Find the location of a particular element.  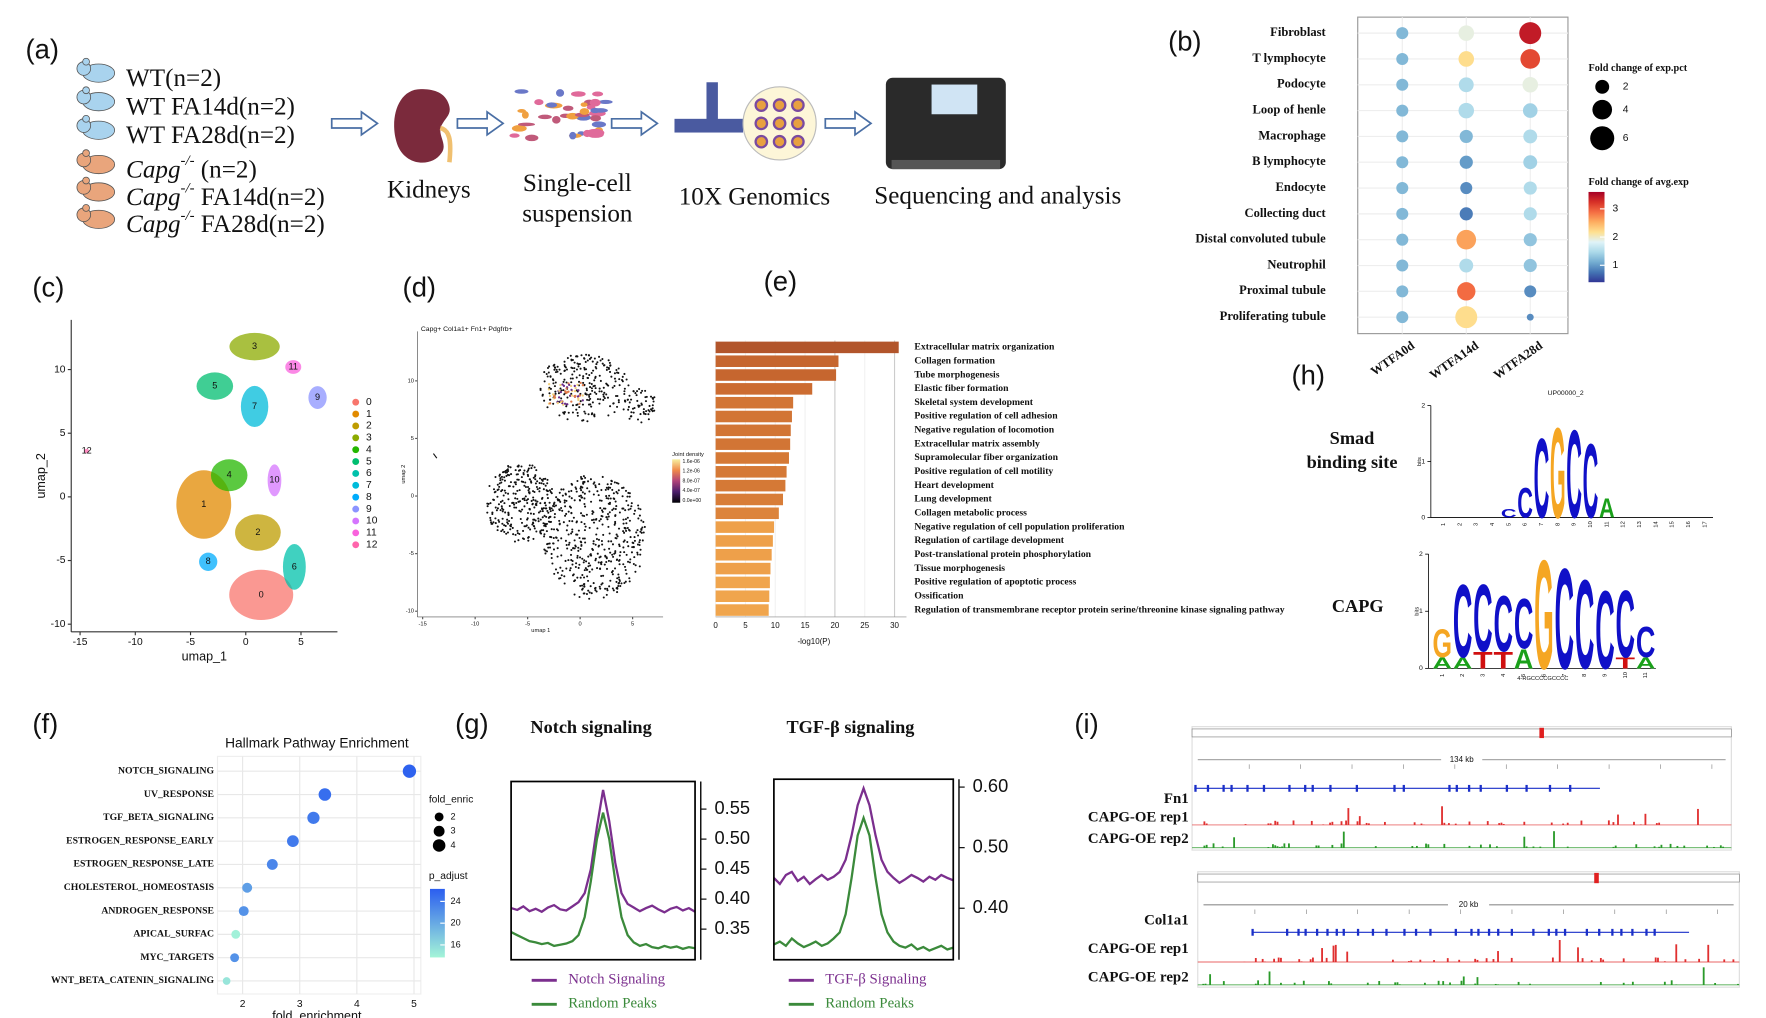

arrow is located at coordinates (354, 123).